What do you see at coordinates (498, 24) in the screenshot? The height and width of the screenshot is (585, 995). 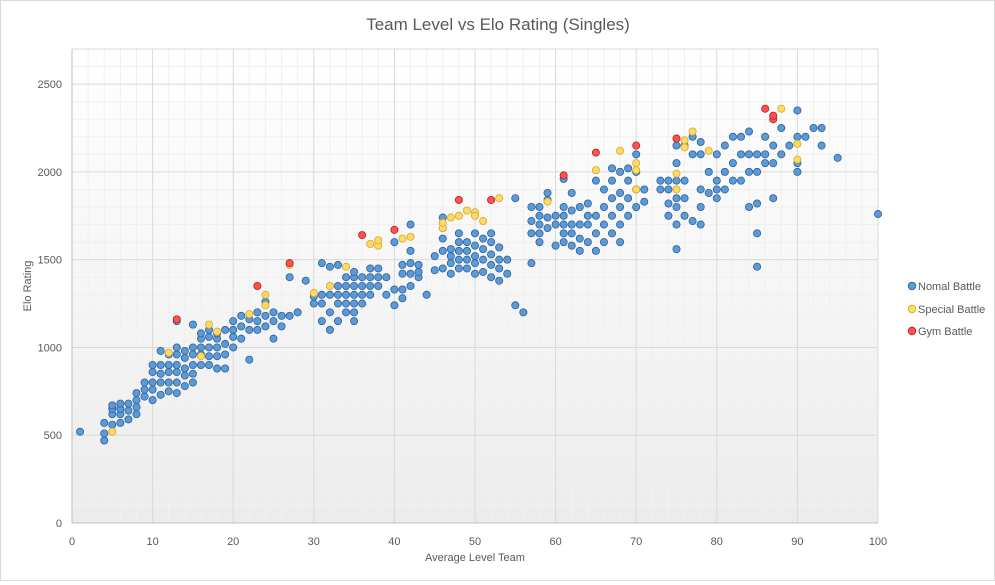 I see `chart-title: Team Level vs Elo Rating (Singles)` at bounding box center [498, 24].